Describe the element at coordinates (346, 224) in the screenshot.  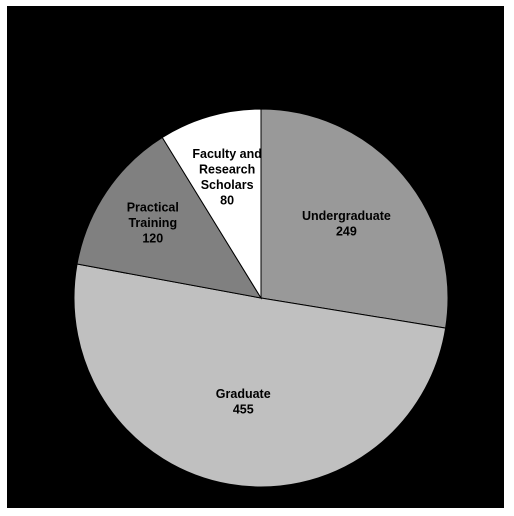
I see `pie-label-undergraduate: Undergraduate 249` at that location.